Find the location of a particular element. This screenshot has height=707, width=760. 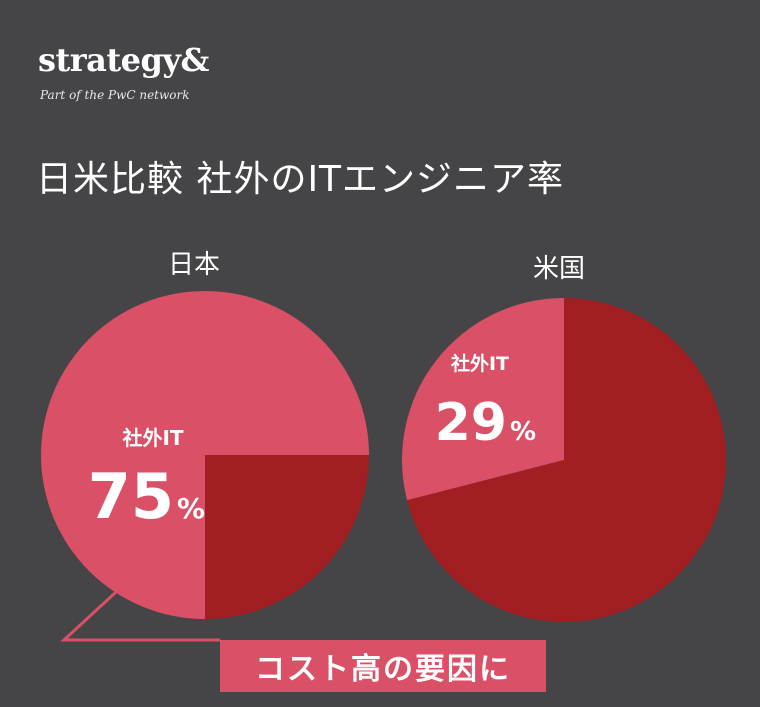

us-slice-external is located at coordinates (483, 399).